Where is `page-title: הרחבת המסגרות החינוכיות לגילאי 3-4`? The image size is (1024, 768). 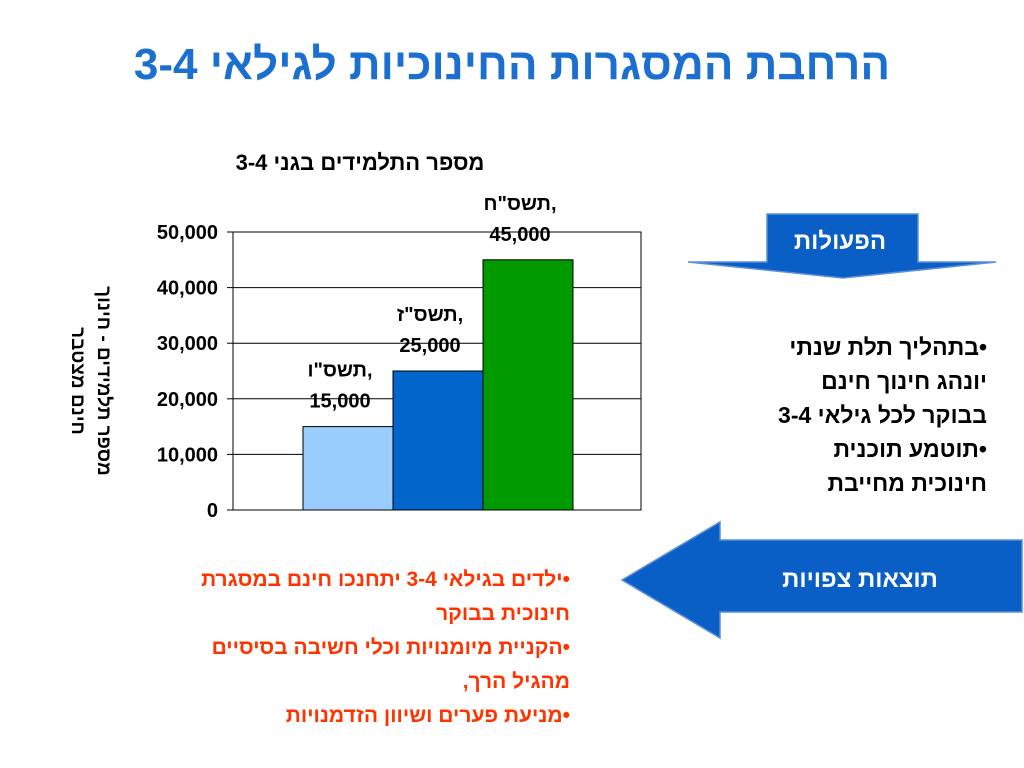
page-title: הרחבת המסגרות החינוכיות לגילאי 3-4 is located at coordinates (512, 64).